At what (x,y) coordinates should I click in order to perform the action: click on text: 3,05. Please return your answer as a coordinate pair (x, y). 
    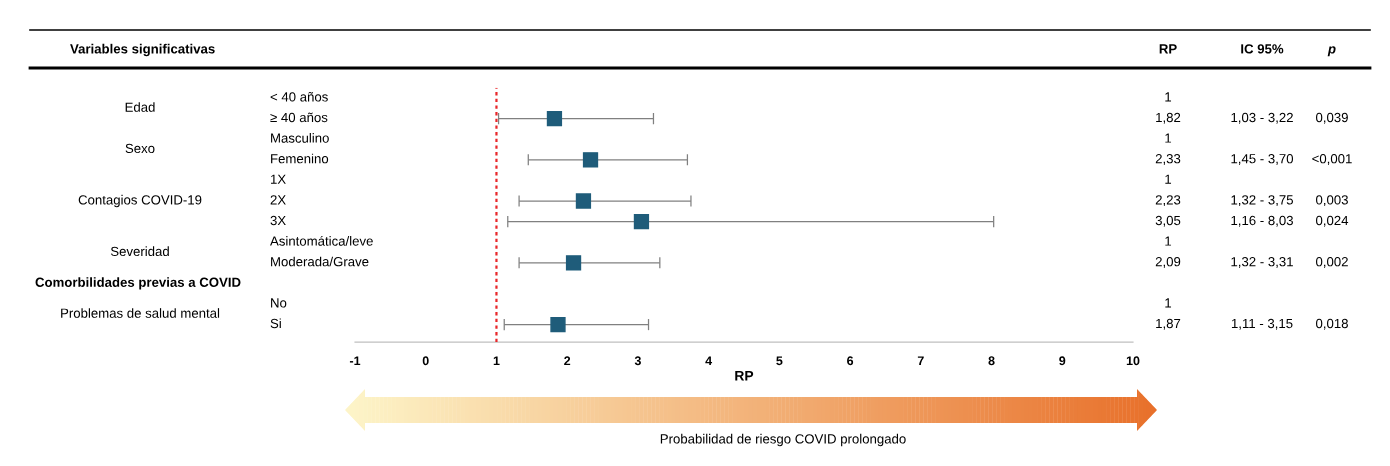
    Looking at the image, I should click on (1168, 221).